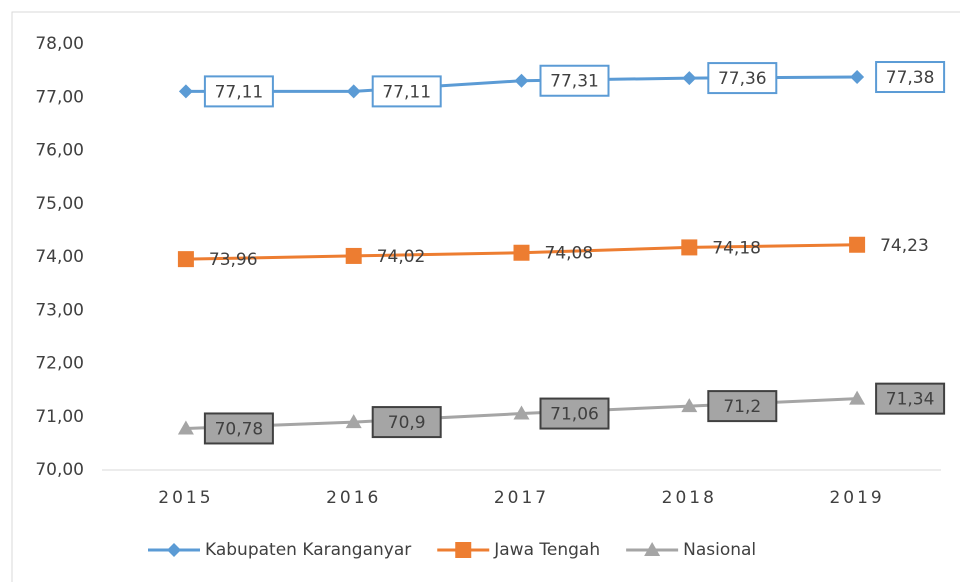 The image size is (960, 582). What do you see at coordinates (521, 498) in the screenshot?
I see `x-tick-label: 2017` at bounding box center [521, 498].